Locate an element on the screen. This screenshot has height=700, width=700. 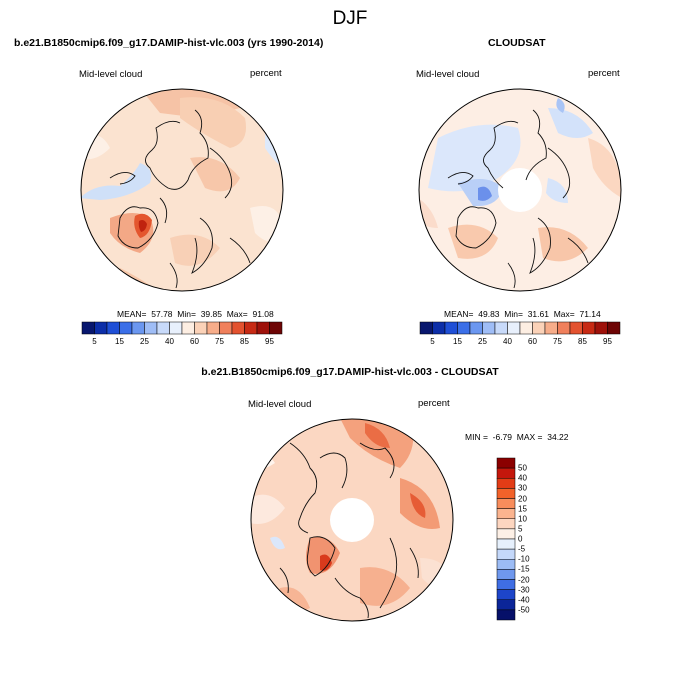
left-mean-label: MEAN= is located at coordinates (132, 314).